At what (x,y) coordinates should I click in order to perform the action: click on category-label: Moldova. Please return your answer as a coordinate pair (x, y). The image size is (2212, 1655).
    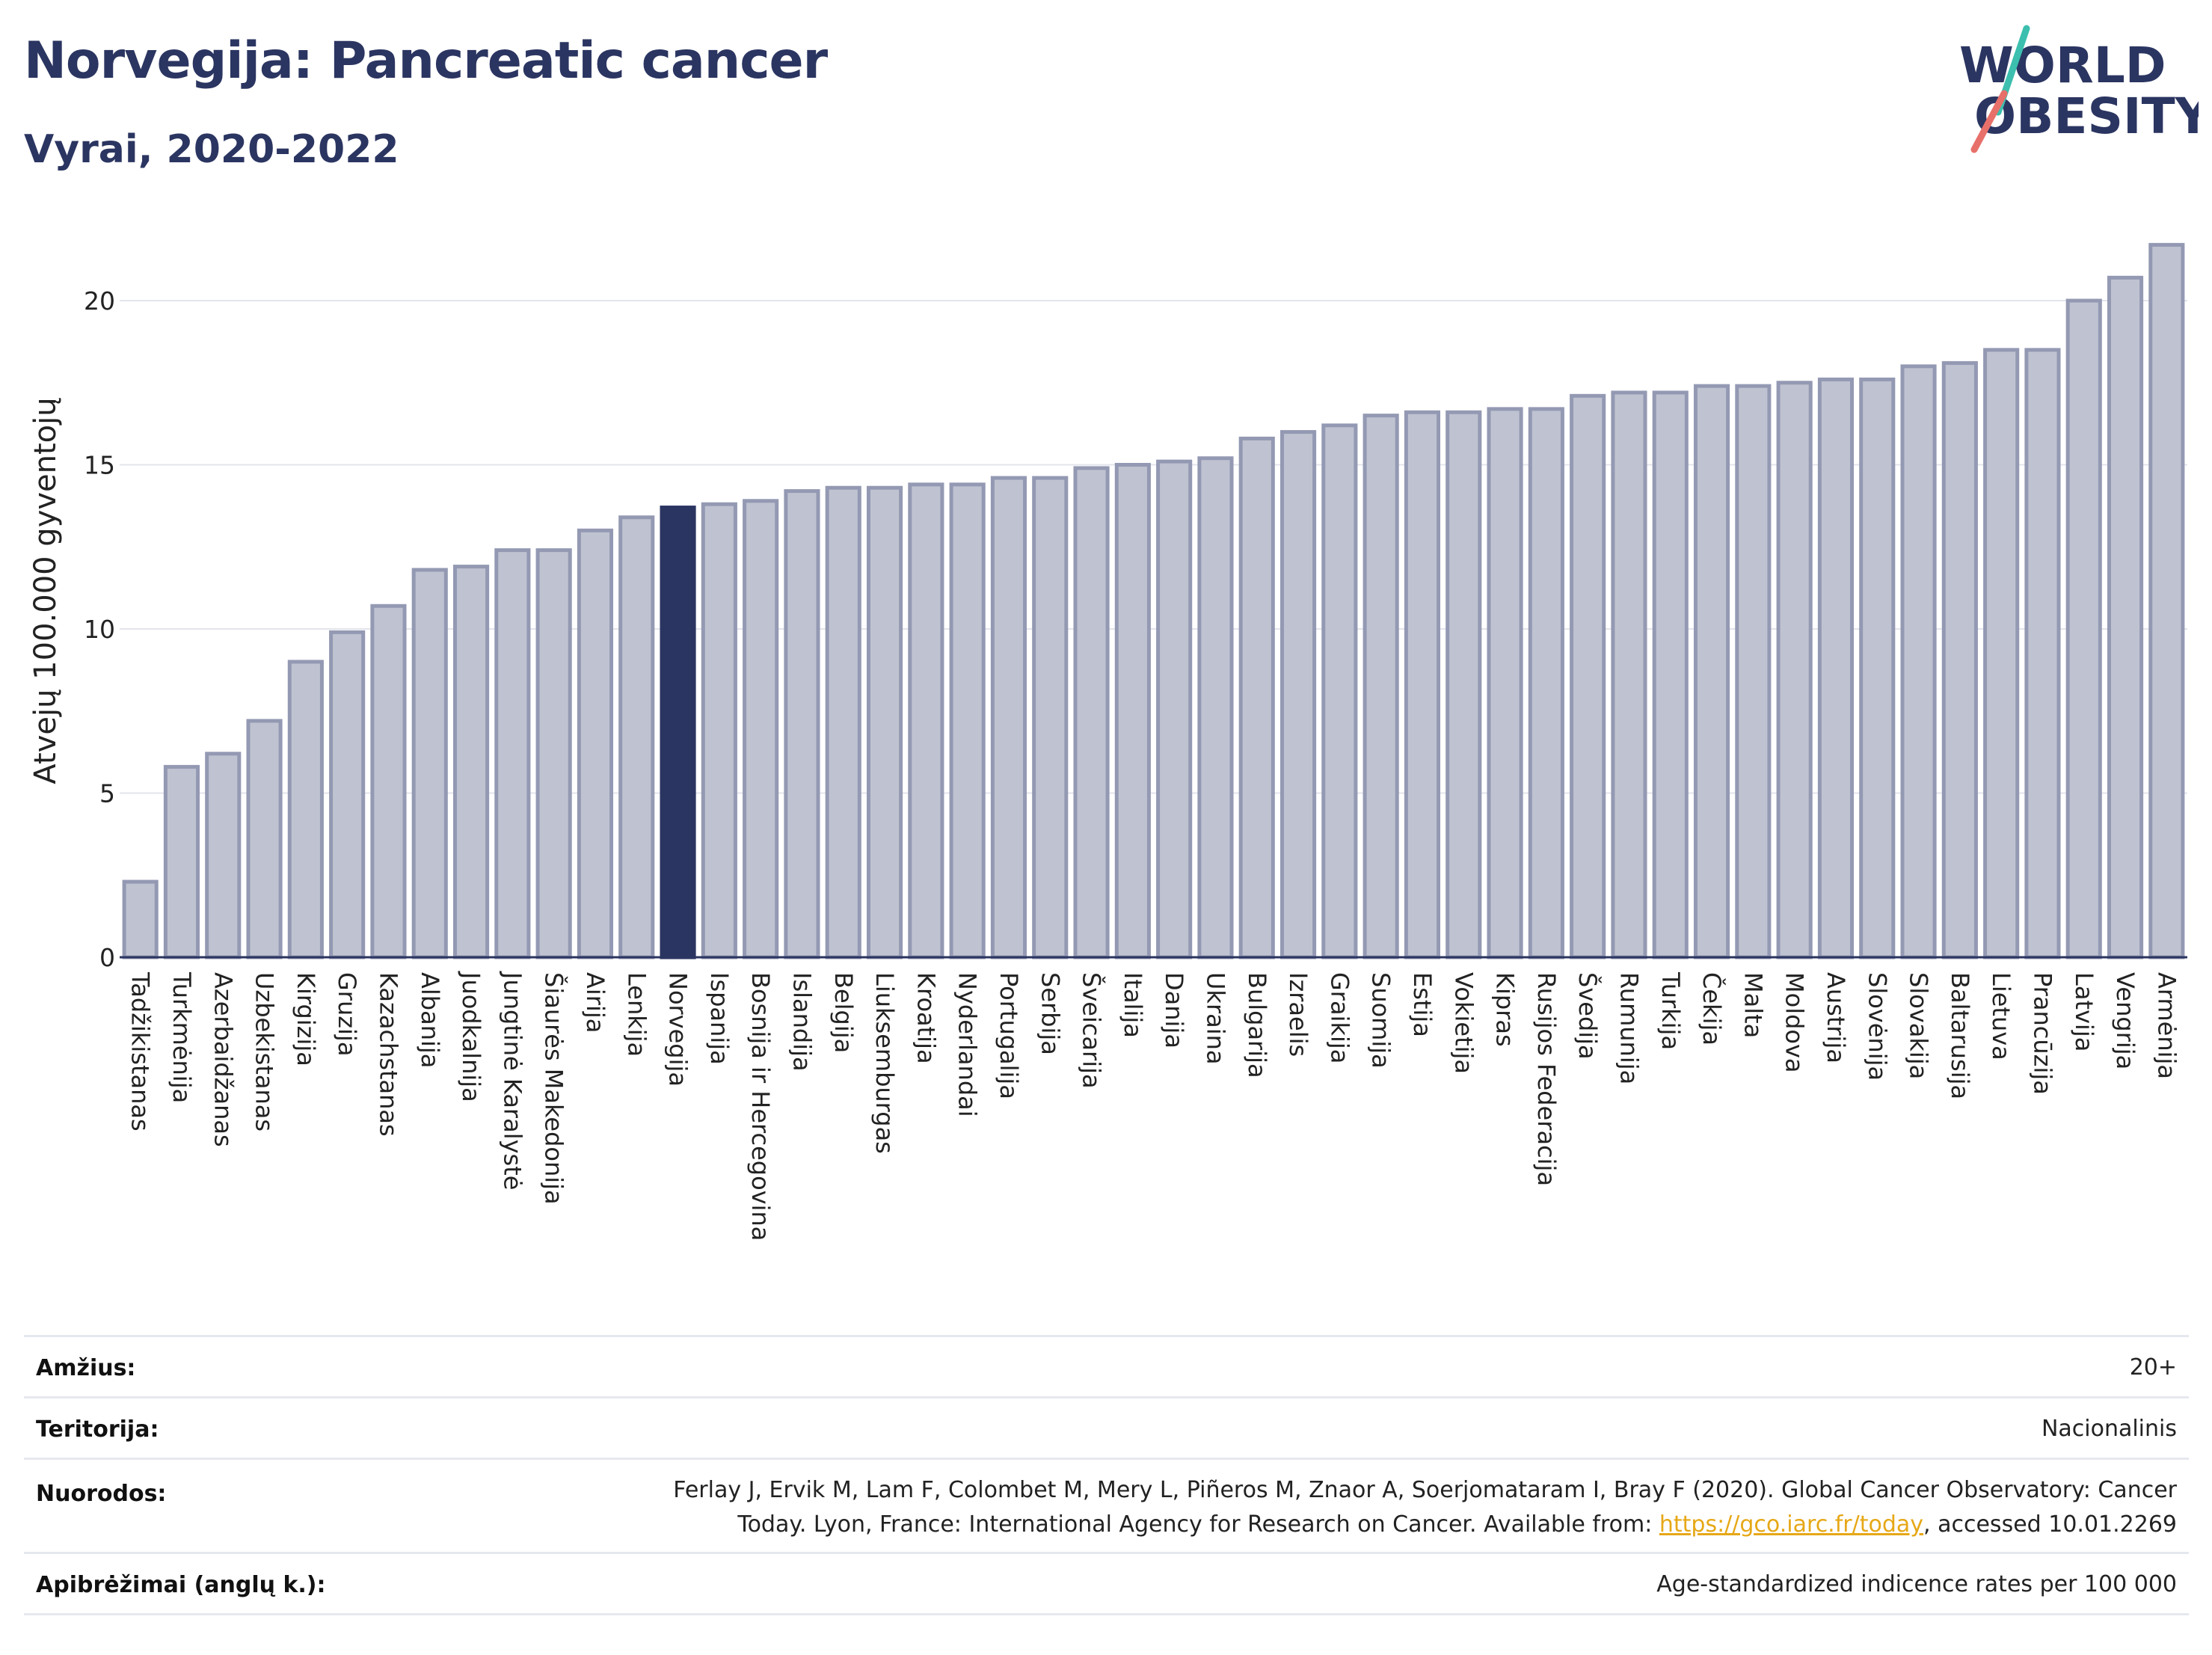
    Looking at the image, I should click on (1795, 1022).